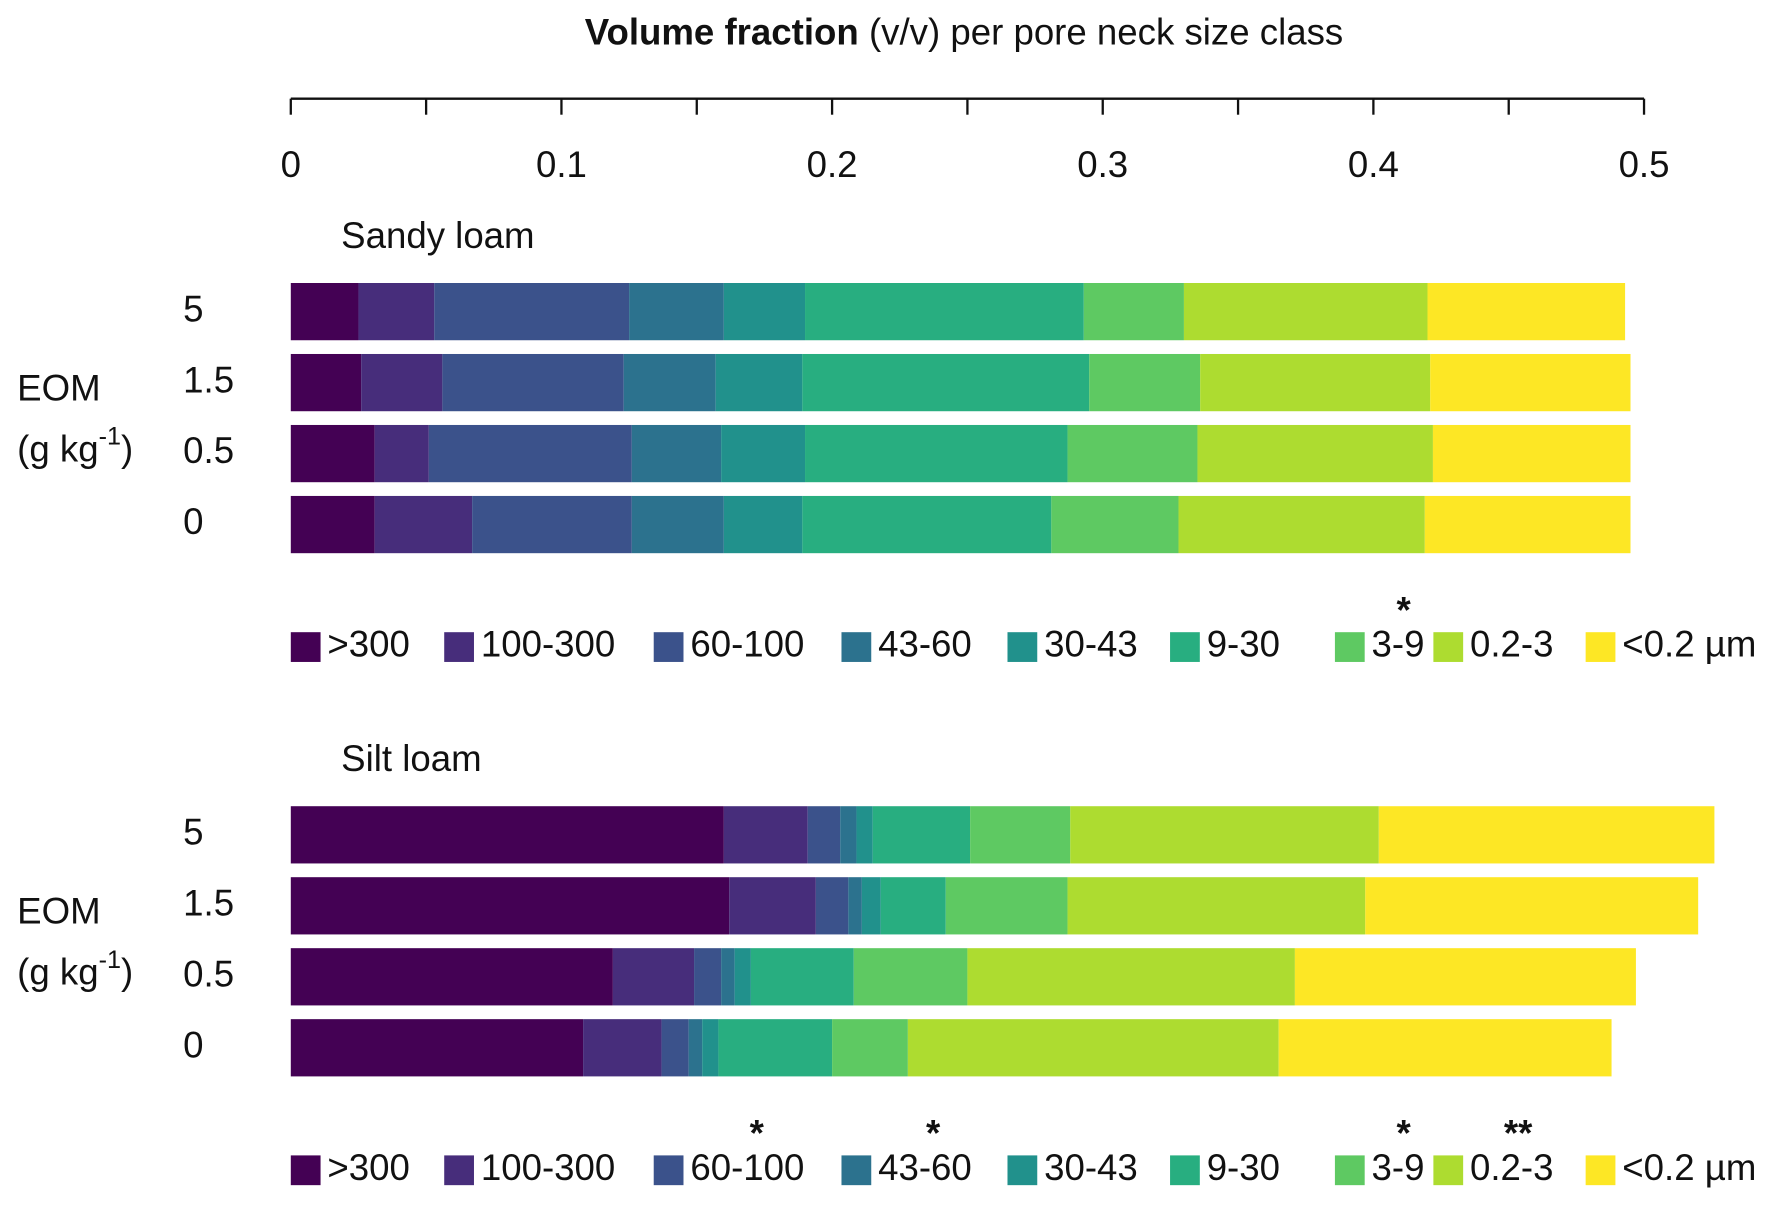 This screenshot has height=1214, width=1786. I want to click on y-unit-part: (g kg, so click(57, 448).